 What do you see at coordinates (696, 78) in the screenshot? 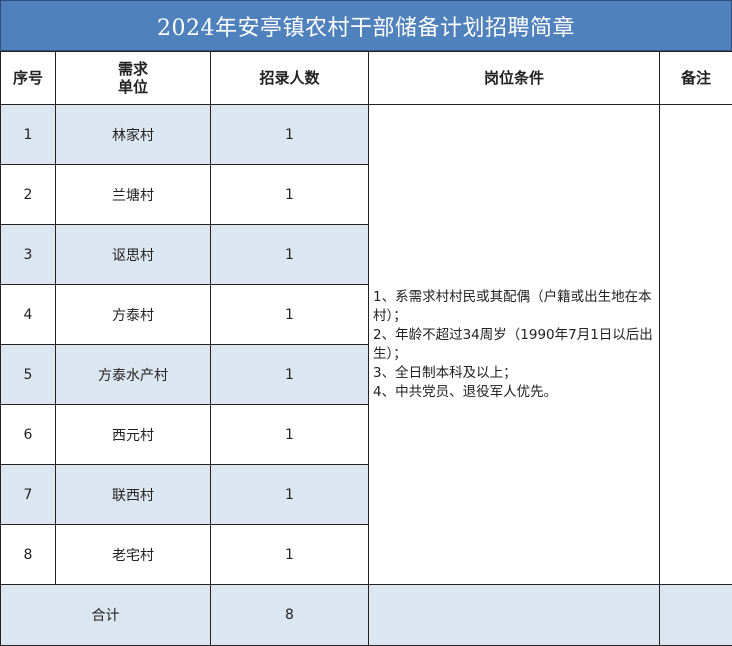
I see `header-remarks: 备注` at bounding box center [696, 78].